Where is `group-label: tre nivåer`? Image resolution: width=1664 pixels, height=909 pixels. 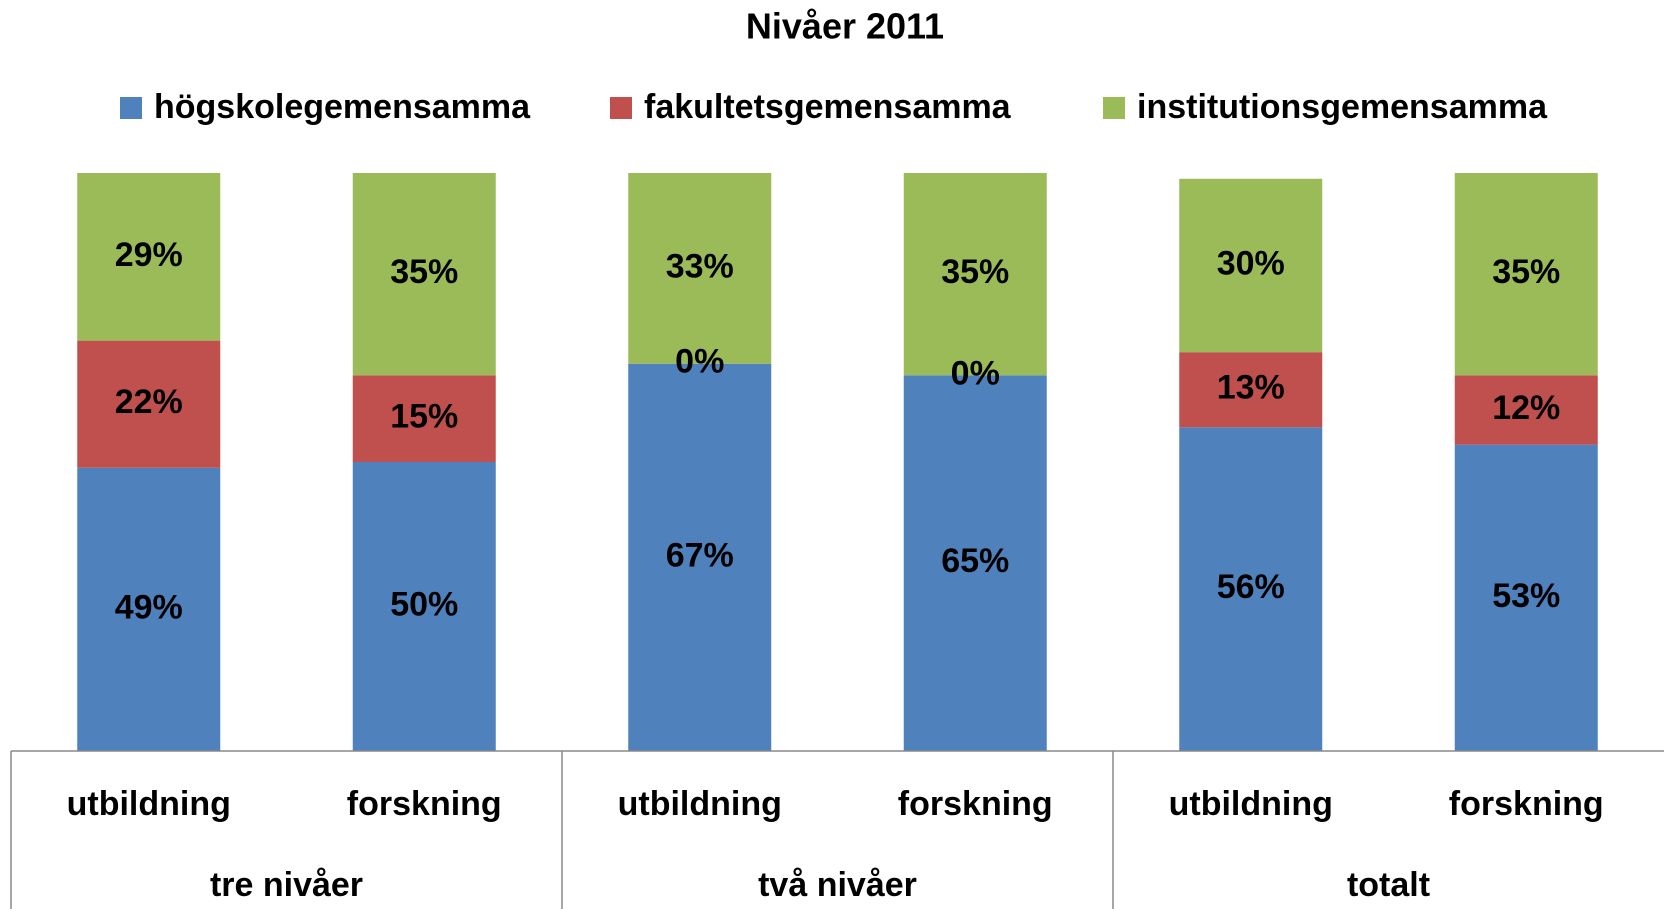 group-label: tre nivåer is located at coordinates (286, 885).